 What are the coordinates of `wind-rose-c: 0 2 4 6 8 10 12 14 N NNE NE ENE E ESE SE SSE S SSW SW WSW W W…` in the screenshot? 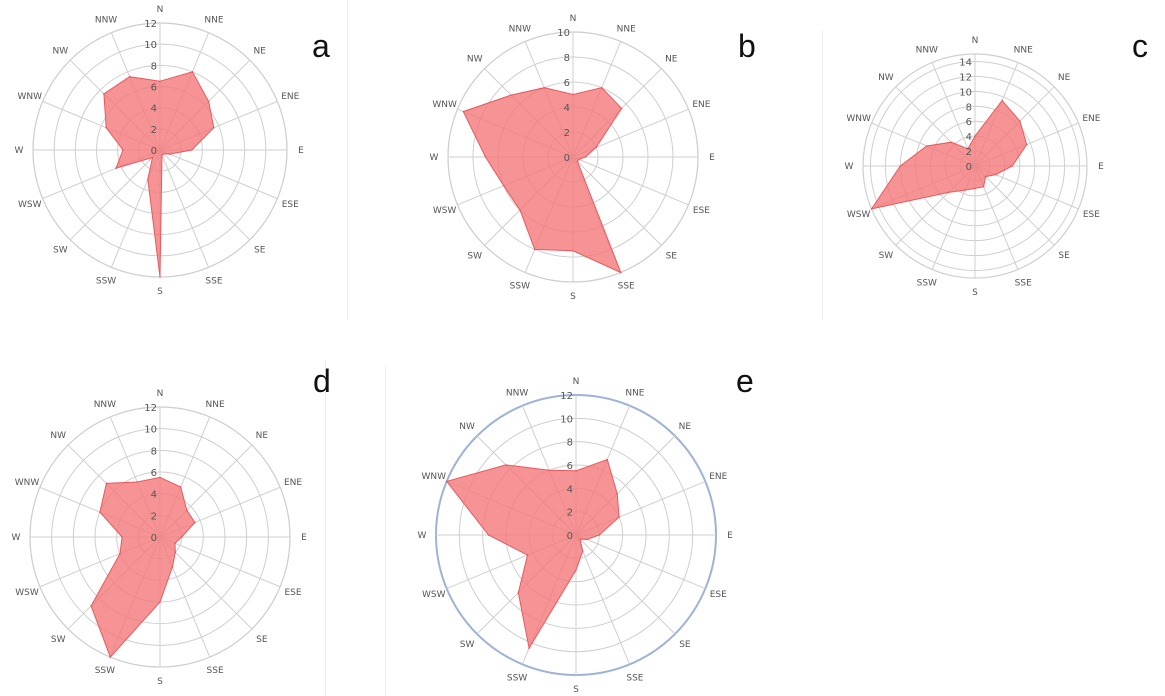 It's located at (975, 167).